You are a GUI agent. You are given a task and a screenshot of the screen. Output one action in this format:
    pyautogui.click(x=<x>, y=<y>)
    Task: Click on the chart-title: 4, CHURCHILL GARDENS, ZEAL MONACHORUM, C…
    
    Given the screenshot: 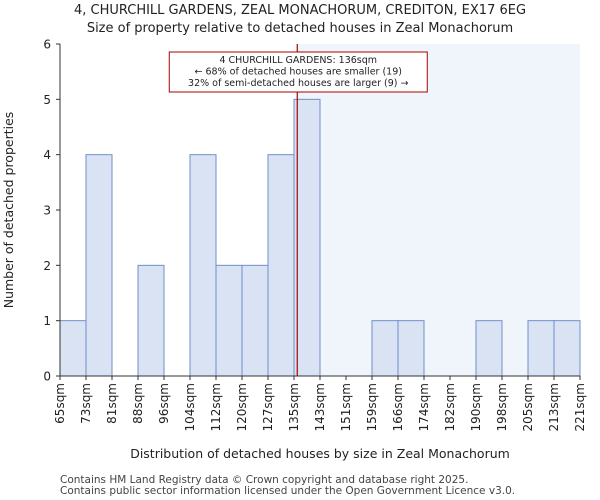 What is the action you would take?
    pyautogui.click(x=300, y=10)
    